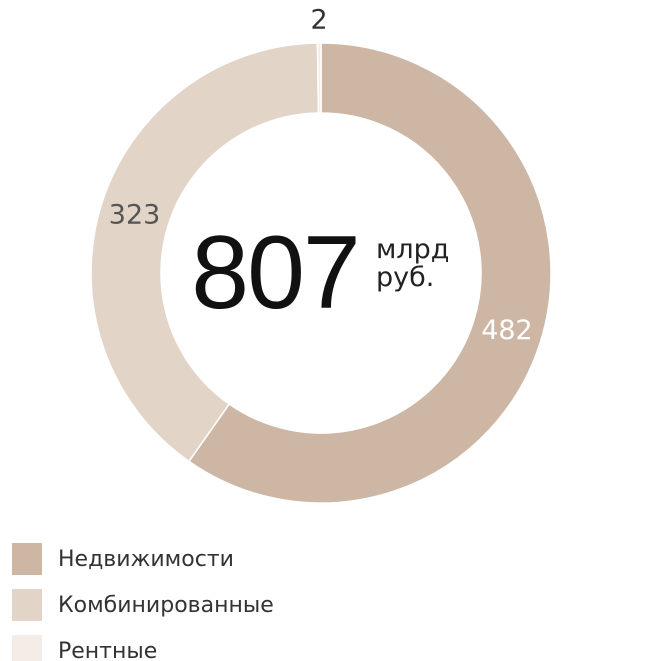 The width and height of the screenshot is (646, 661). What do you see at coordinates (135, 214) in the screenshot?
I see `slice-label: 323` at bounding box center [135, 214].